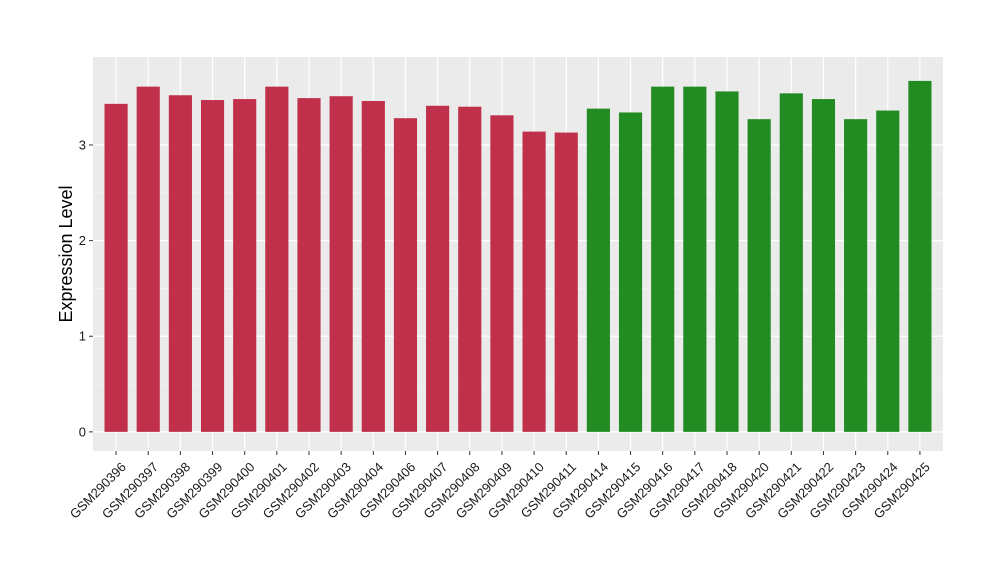 This screenshot has height=580, width=1000. Describe the element at coordinates (470, 269) in the screenshot. I see `bar-GSM290408` at that location.